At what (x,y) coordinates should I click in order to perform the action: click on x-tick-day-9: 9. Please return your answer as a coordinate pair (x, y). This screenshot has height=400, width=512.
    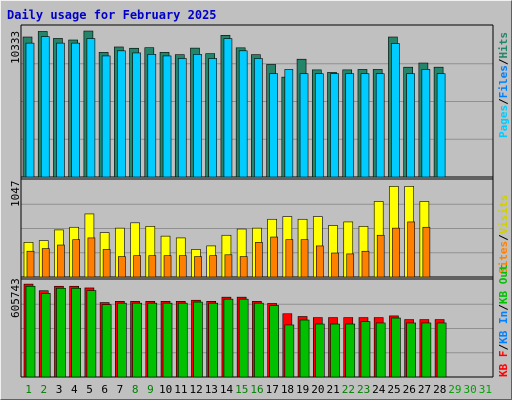
    Looking at the image, I should click on (150, 389).